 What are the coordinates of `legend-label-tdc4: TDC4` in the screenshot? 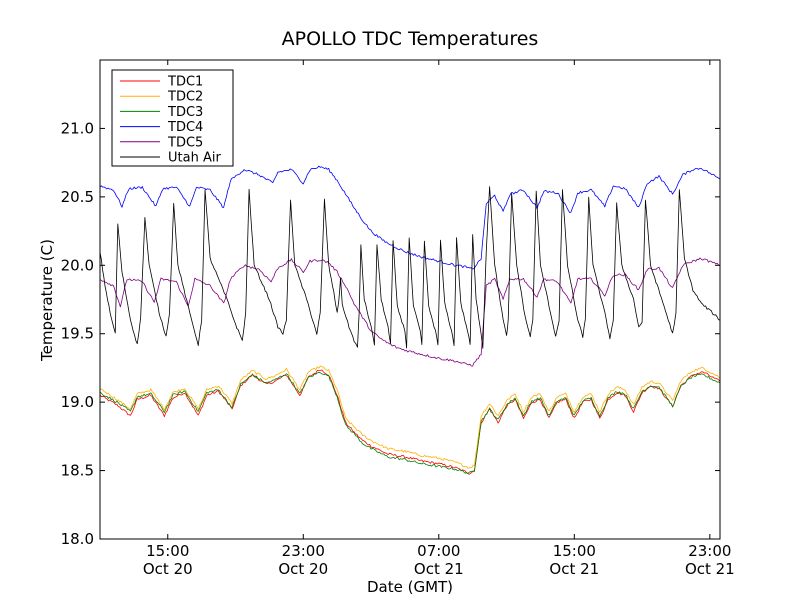 It's located at (185, 127).